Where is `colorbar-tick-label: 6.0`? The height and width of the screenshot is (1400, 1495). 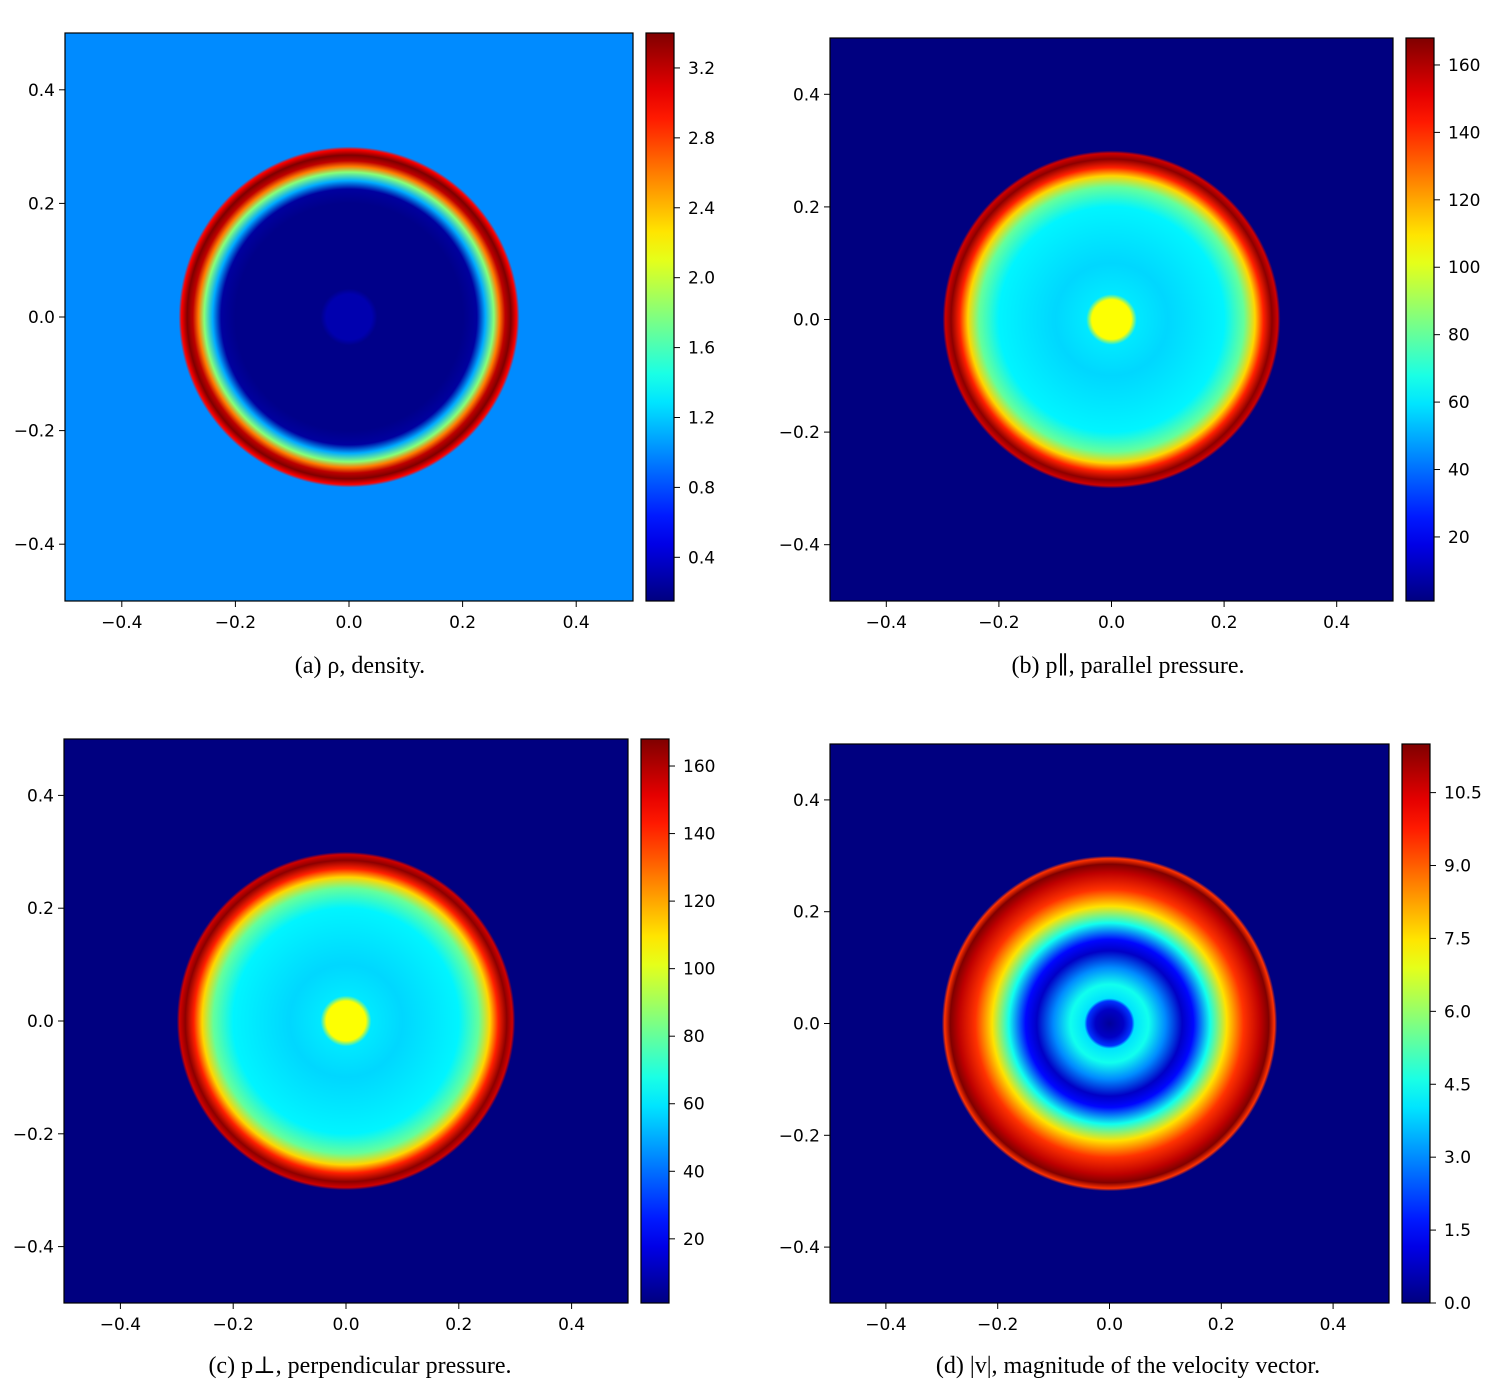
colorbar-tick-label: 6.0 is located at coordinates (1457, 1012).